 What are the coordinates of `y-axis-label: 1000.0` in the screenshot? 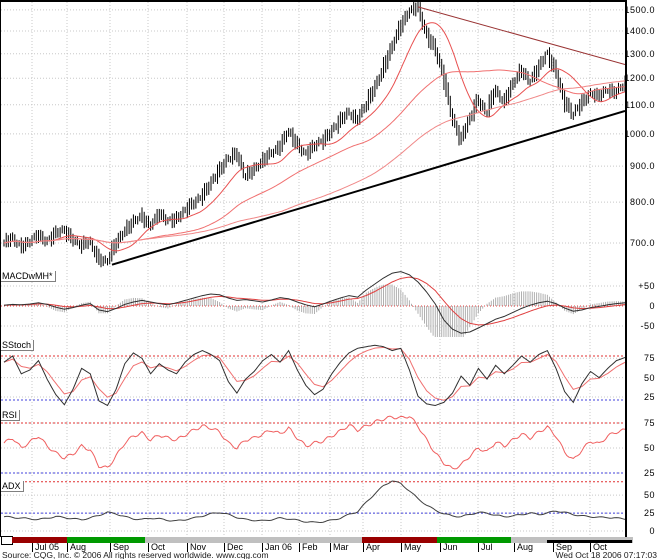 It's located at (639, 134).